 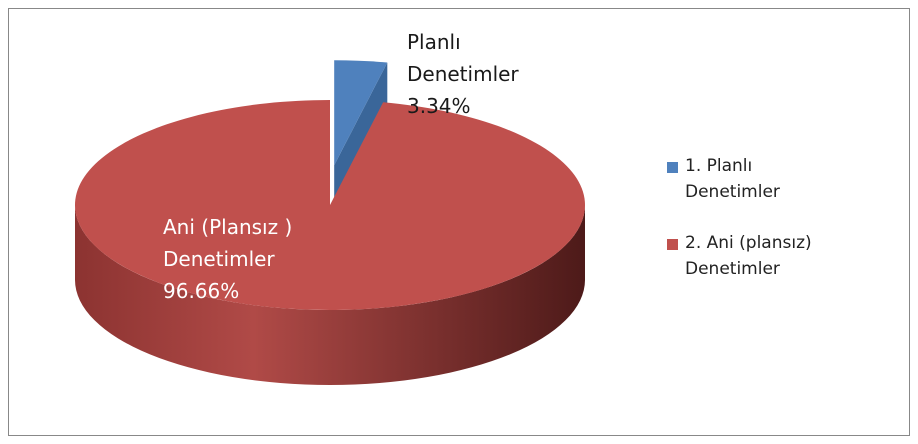 What do you see at coordinates (361, 113) in the screenshot?
I see `pie-slice` at bounding box center [361, 113].